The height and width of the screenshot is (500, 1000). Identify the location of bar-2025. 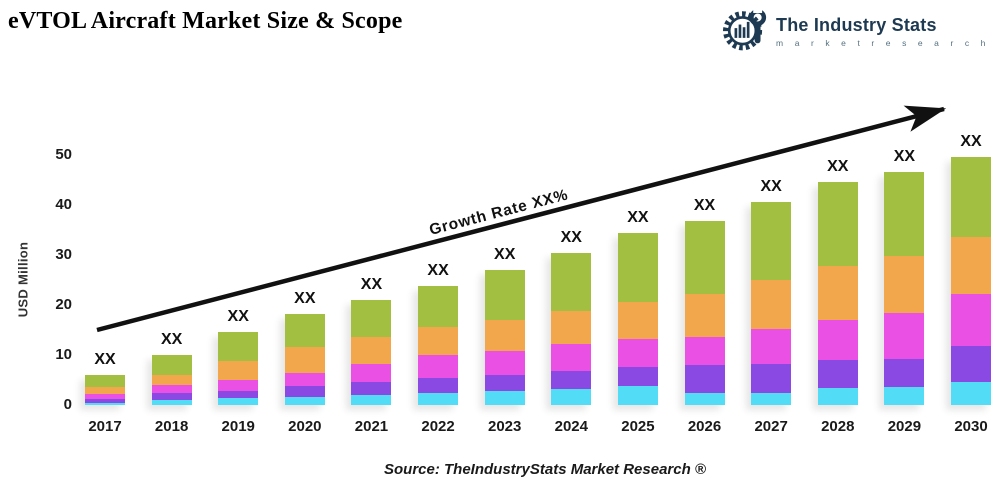
(637, 318).